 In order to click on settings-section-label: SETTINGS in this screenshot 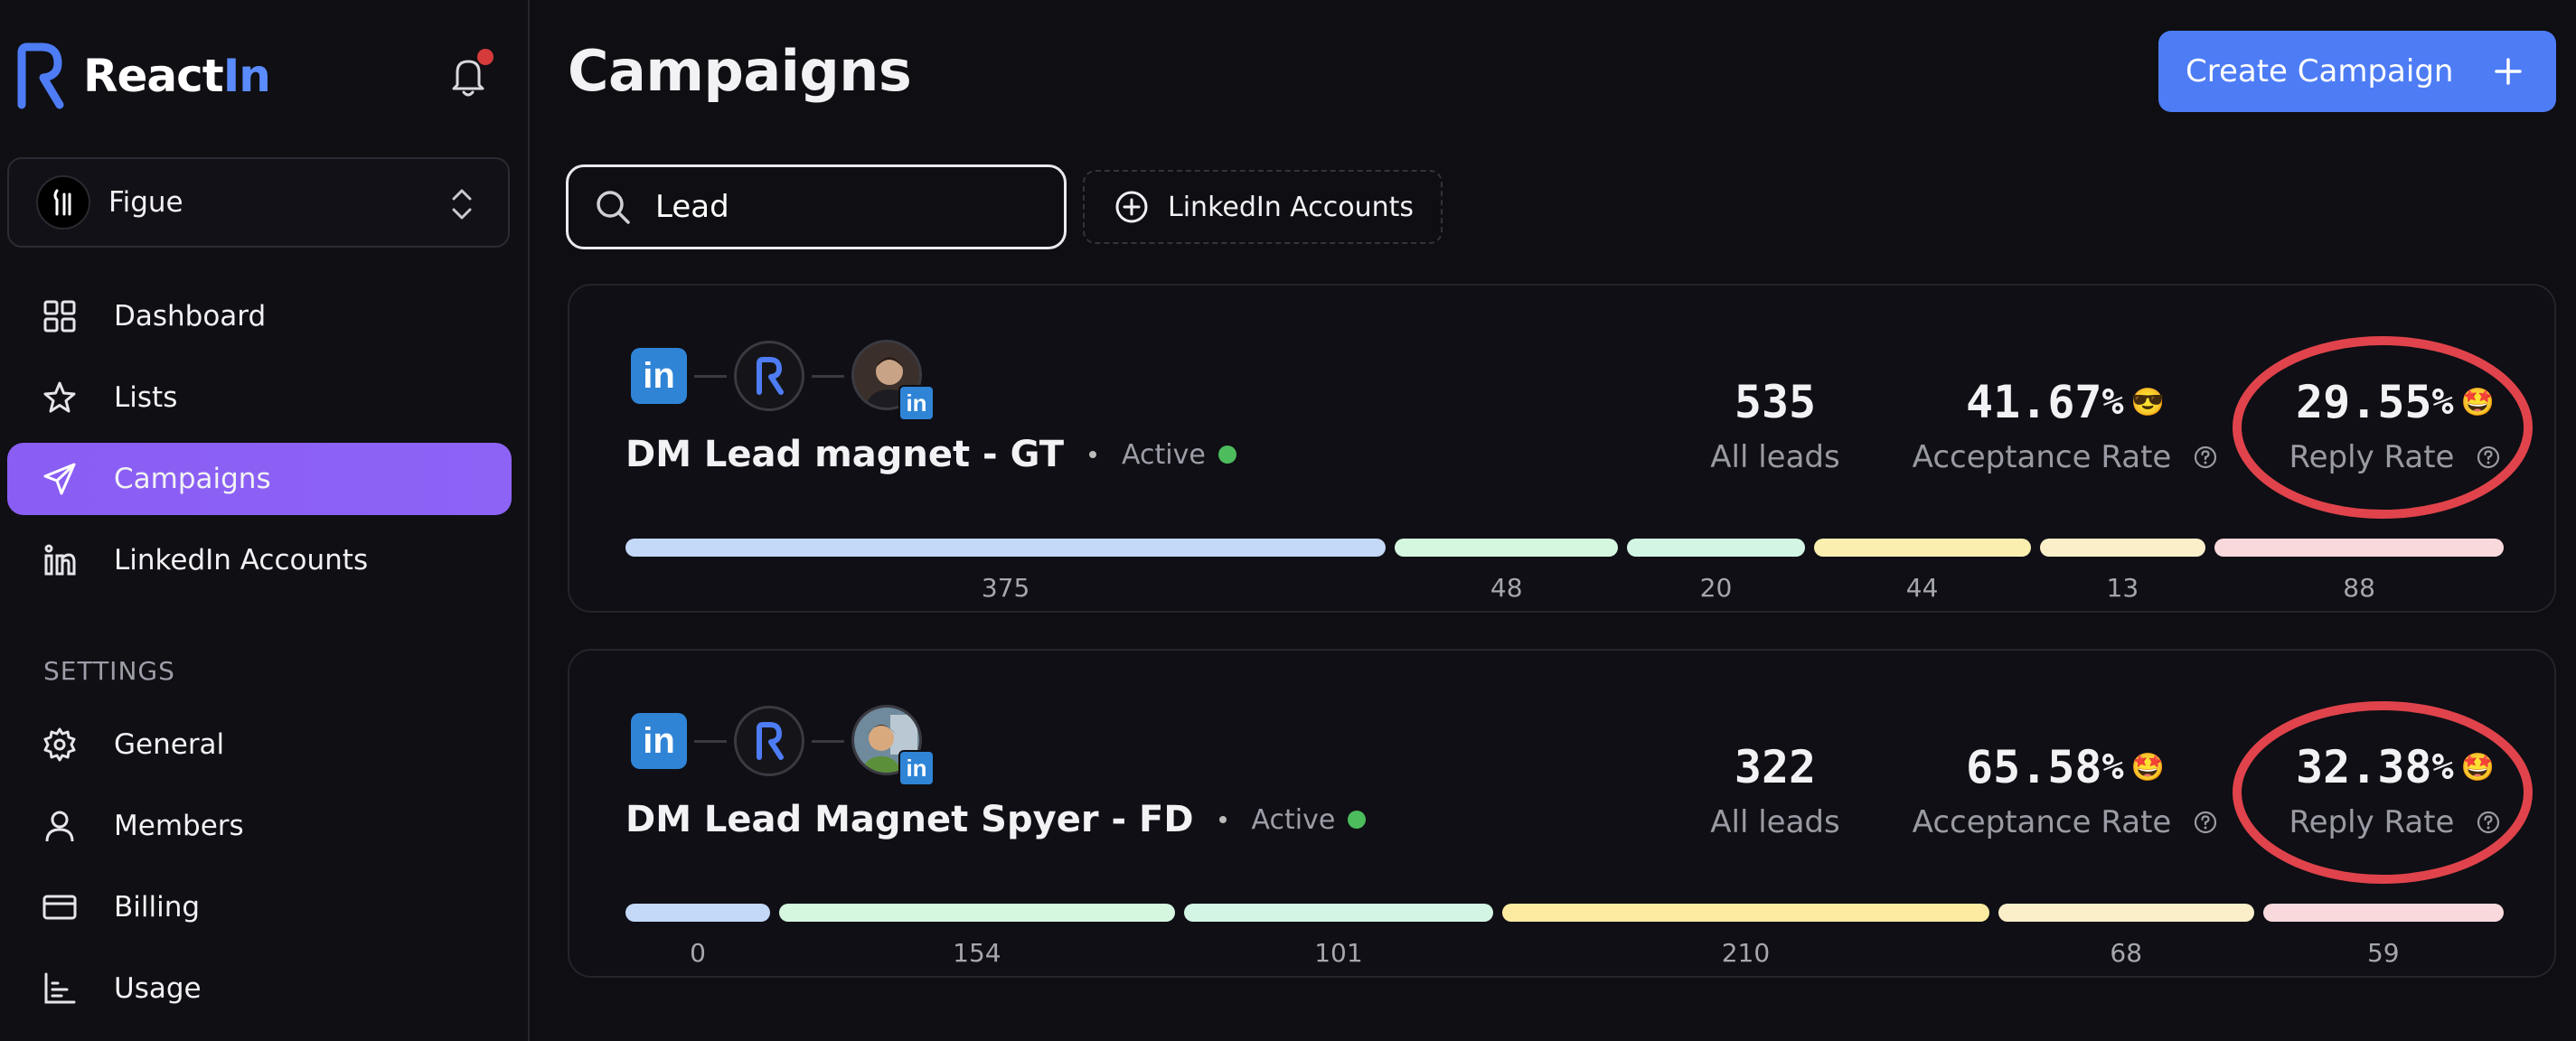, I will do `click(109, 671)`.